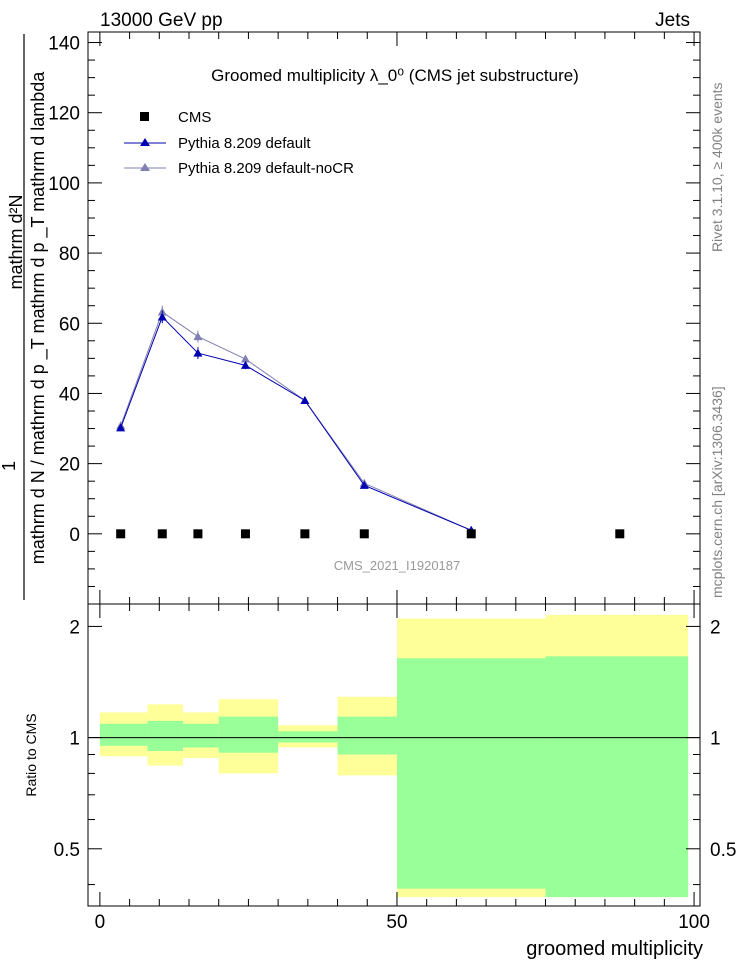 This screenshot has height=977, width=746. What do you see at coordinates (69, 324) in the screenshot?
I see `y-tick-label: 60` at bounding box center [69, 324].